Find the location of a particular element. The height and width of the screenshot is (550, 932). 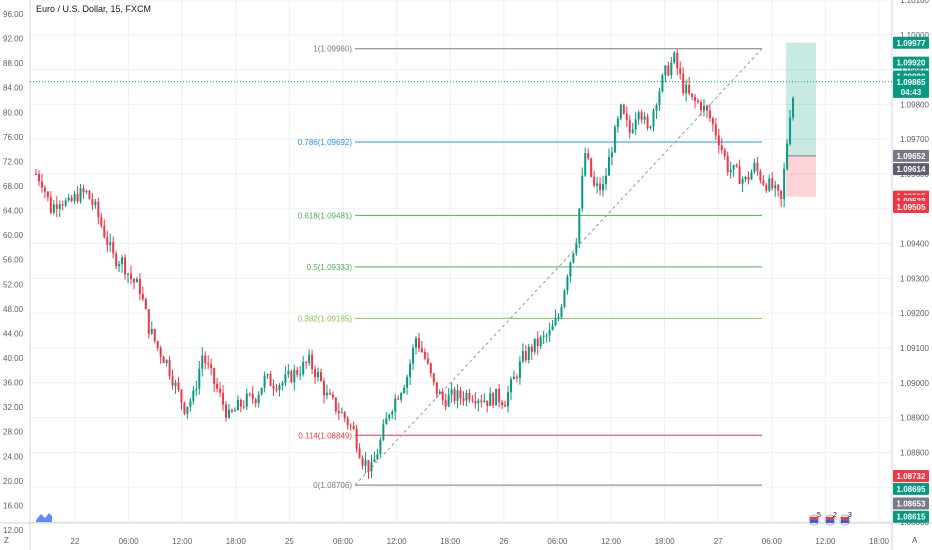

left-axis-tick-label: 52.00 is located at coordinates (13, 284).